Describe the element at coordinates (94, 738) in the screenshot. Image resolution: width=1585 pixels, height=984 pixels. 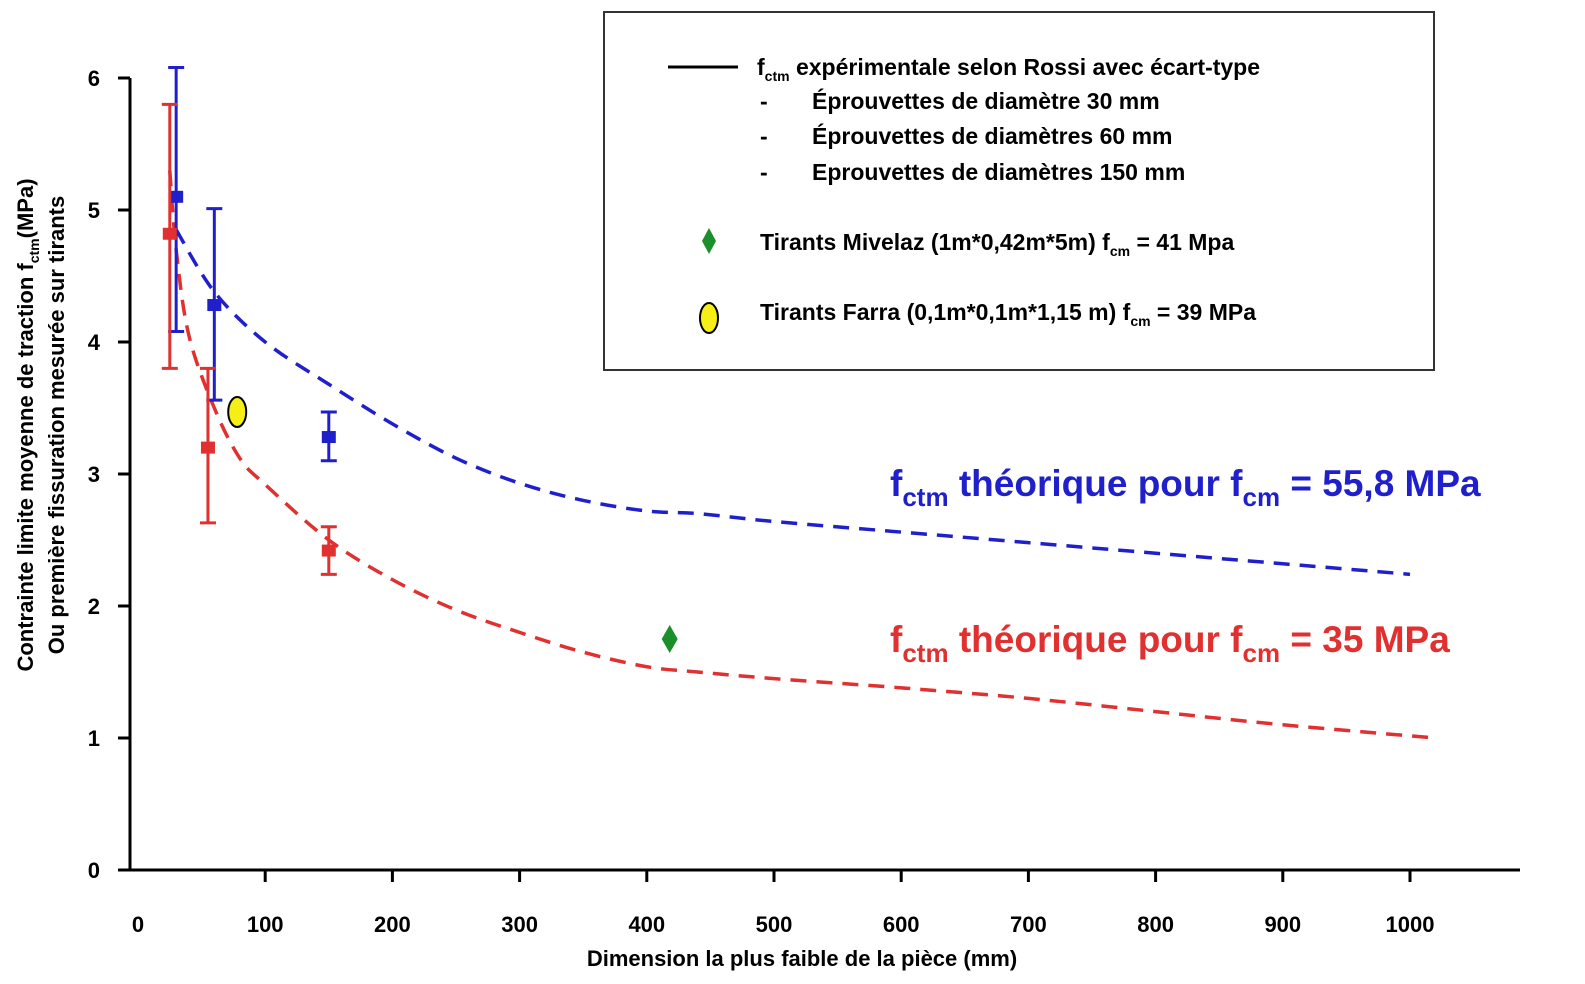
I see `y-tick-label-1: 1` at that location.